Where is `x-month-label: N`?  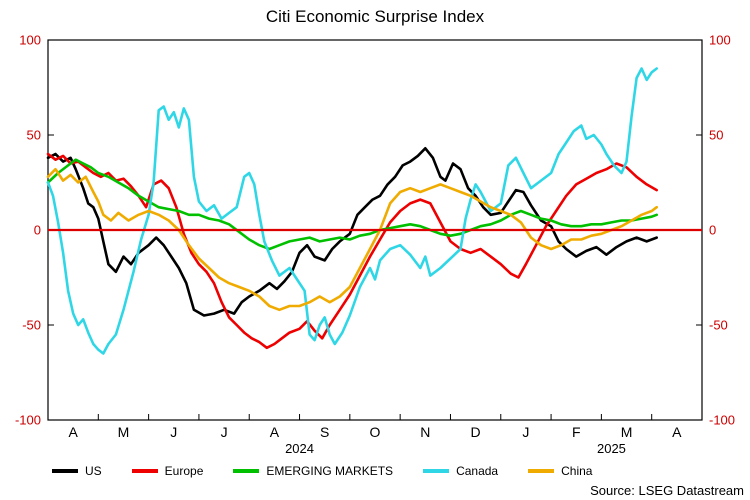 x-month-label: N is located at coordinates (425, 432).